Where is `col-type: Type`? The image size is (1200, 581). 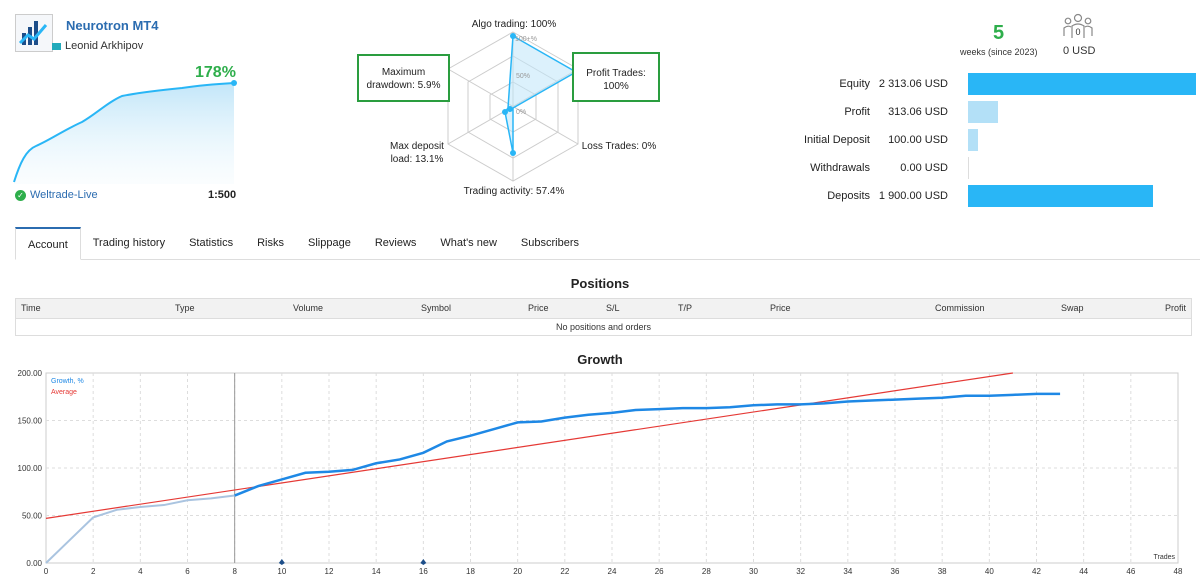
col-type: Type is located at coordinates (185, 308).